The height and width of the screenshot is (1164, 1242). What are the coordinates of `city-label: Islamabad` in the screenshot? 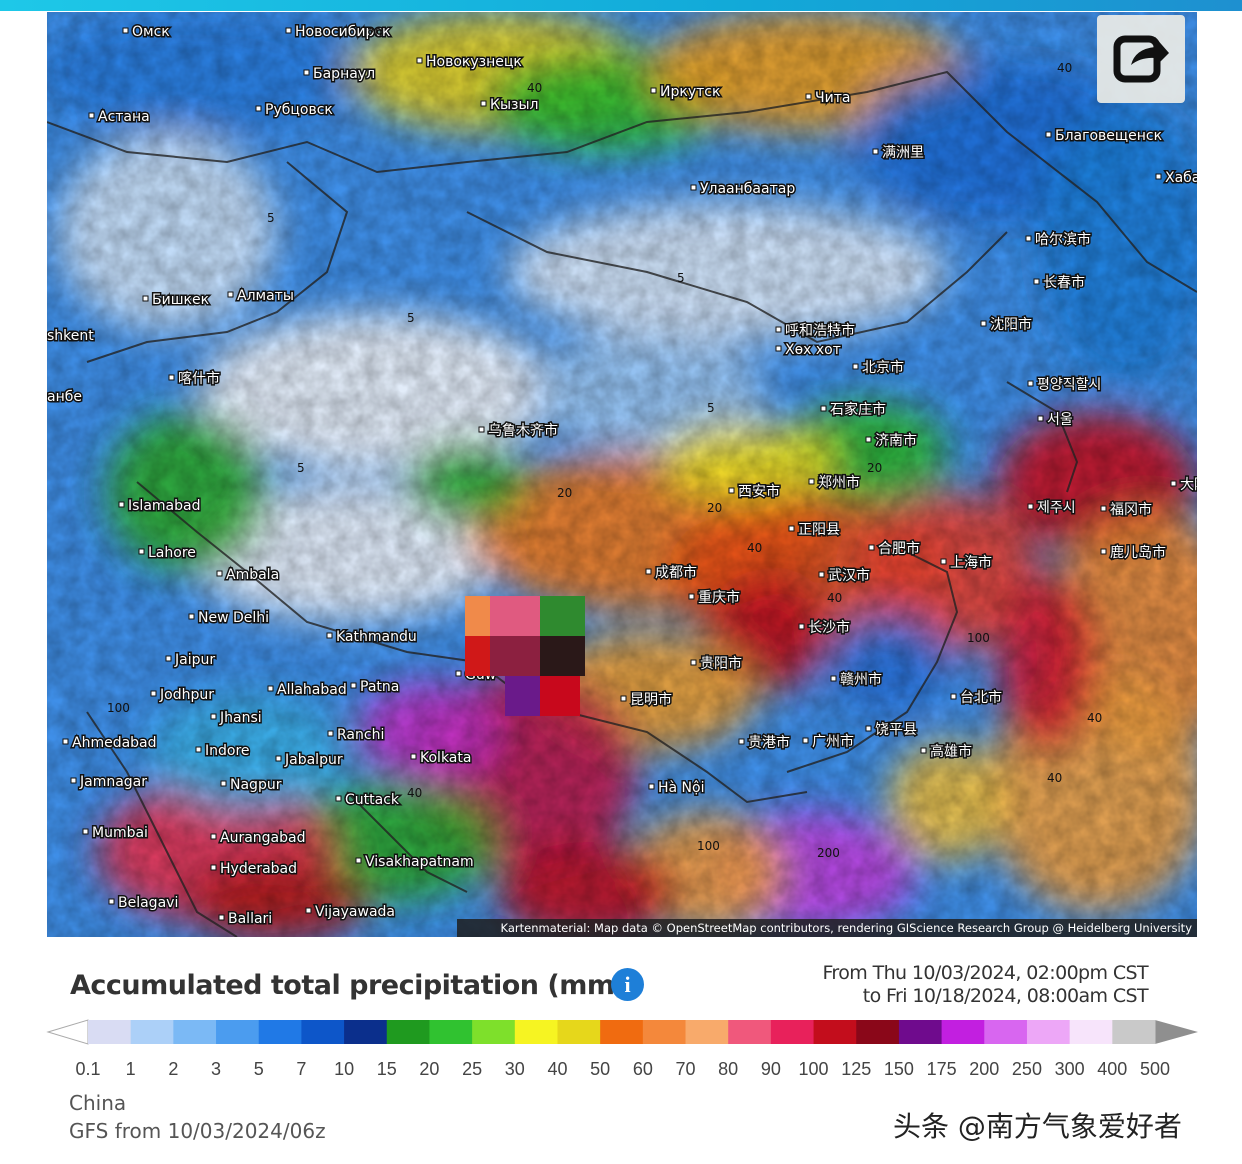 It's located at (164, 506).